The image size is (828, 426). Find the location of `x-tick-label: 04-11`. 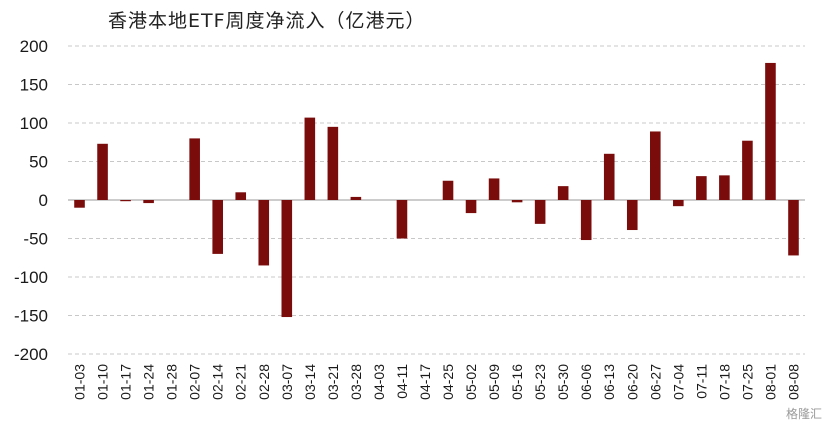

x-tick-label: 04-11 is located at coordinates (402, 381).